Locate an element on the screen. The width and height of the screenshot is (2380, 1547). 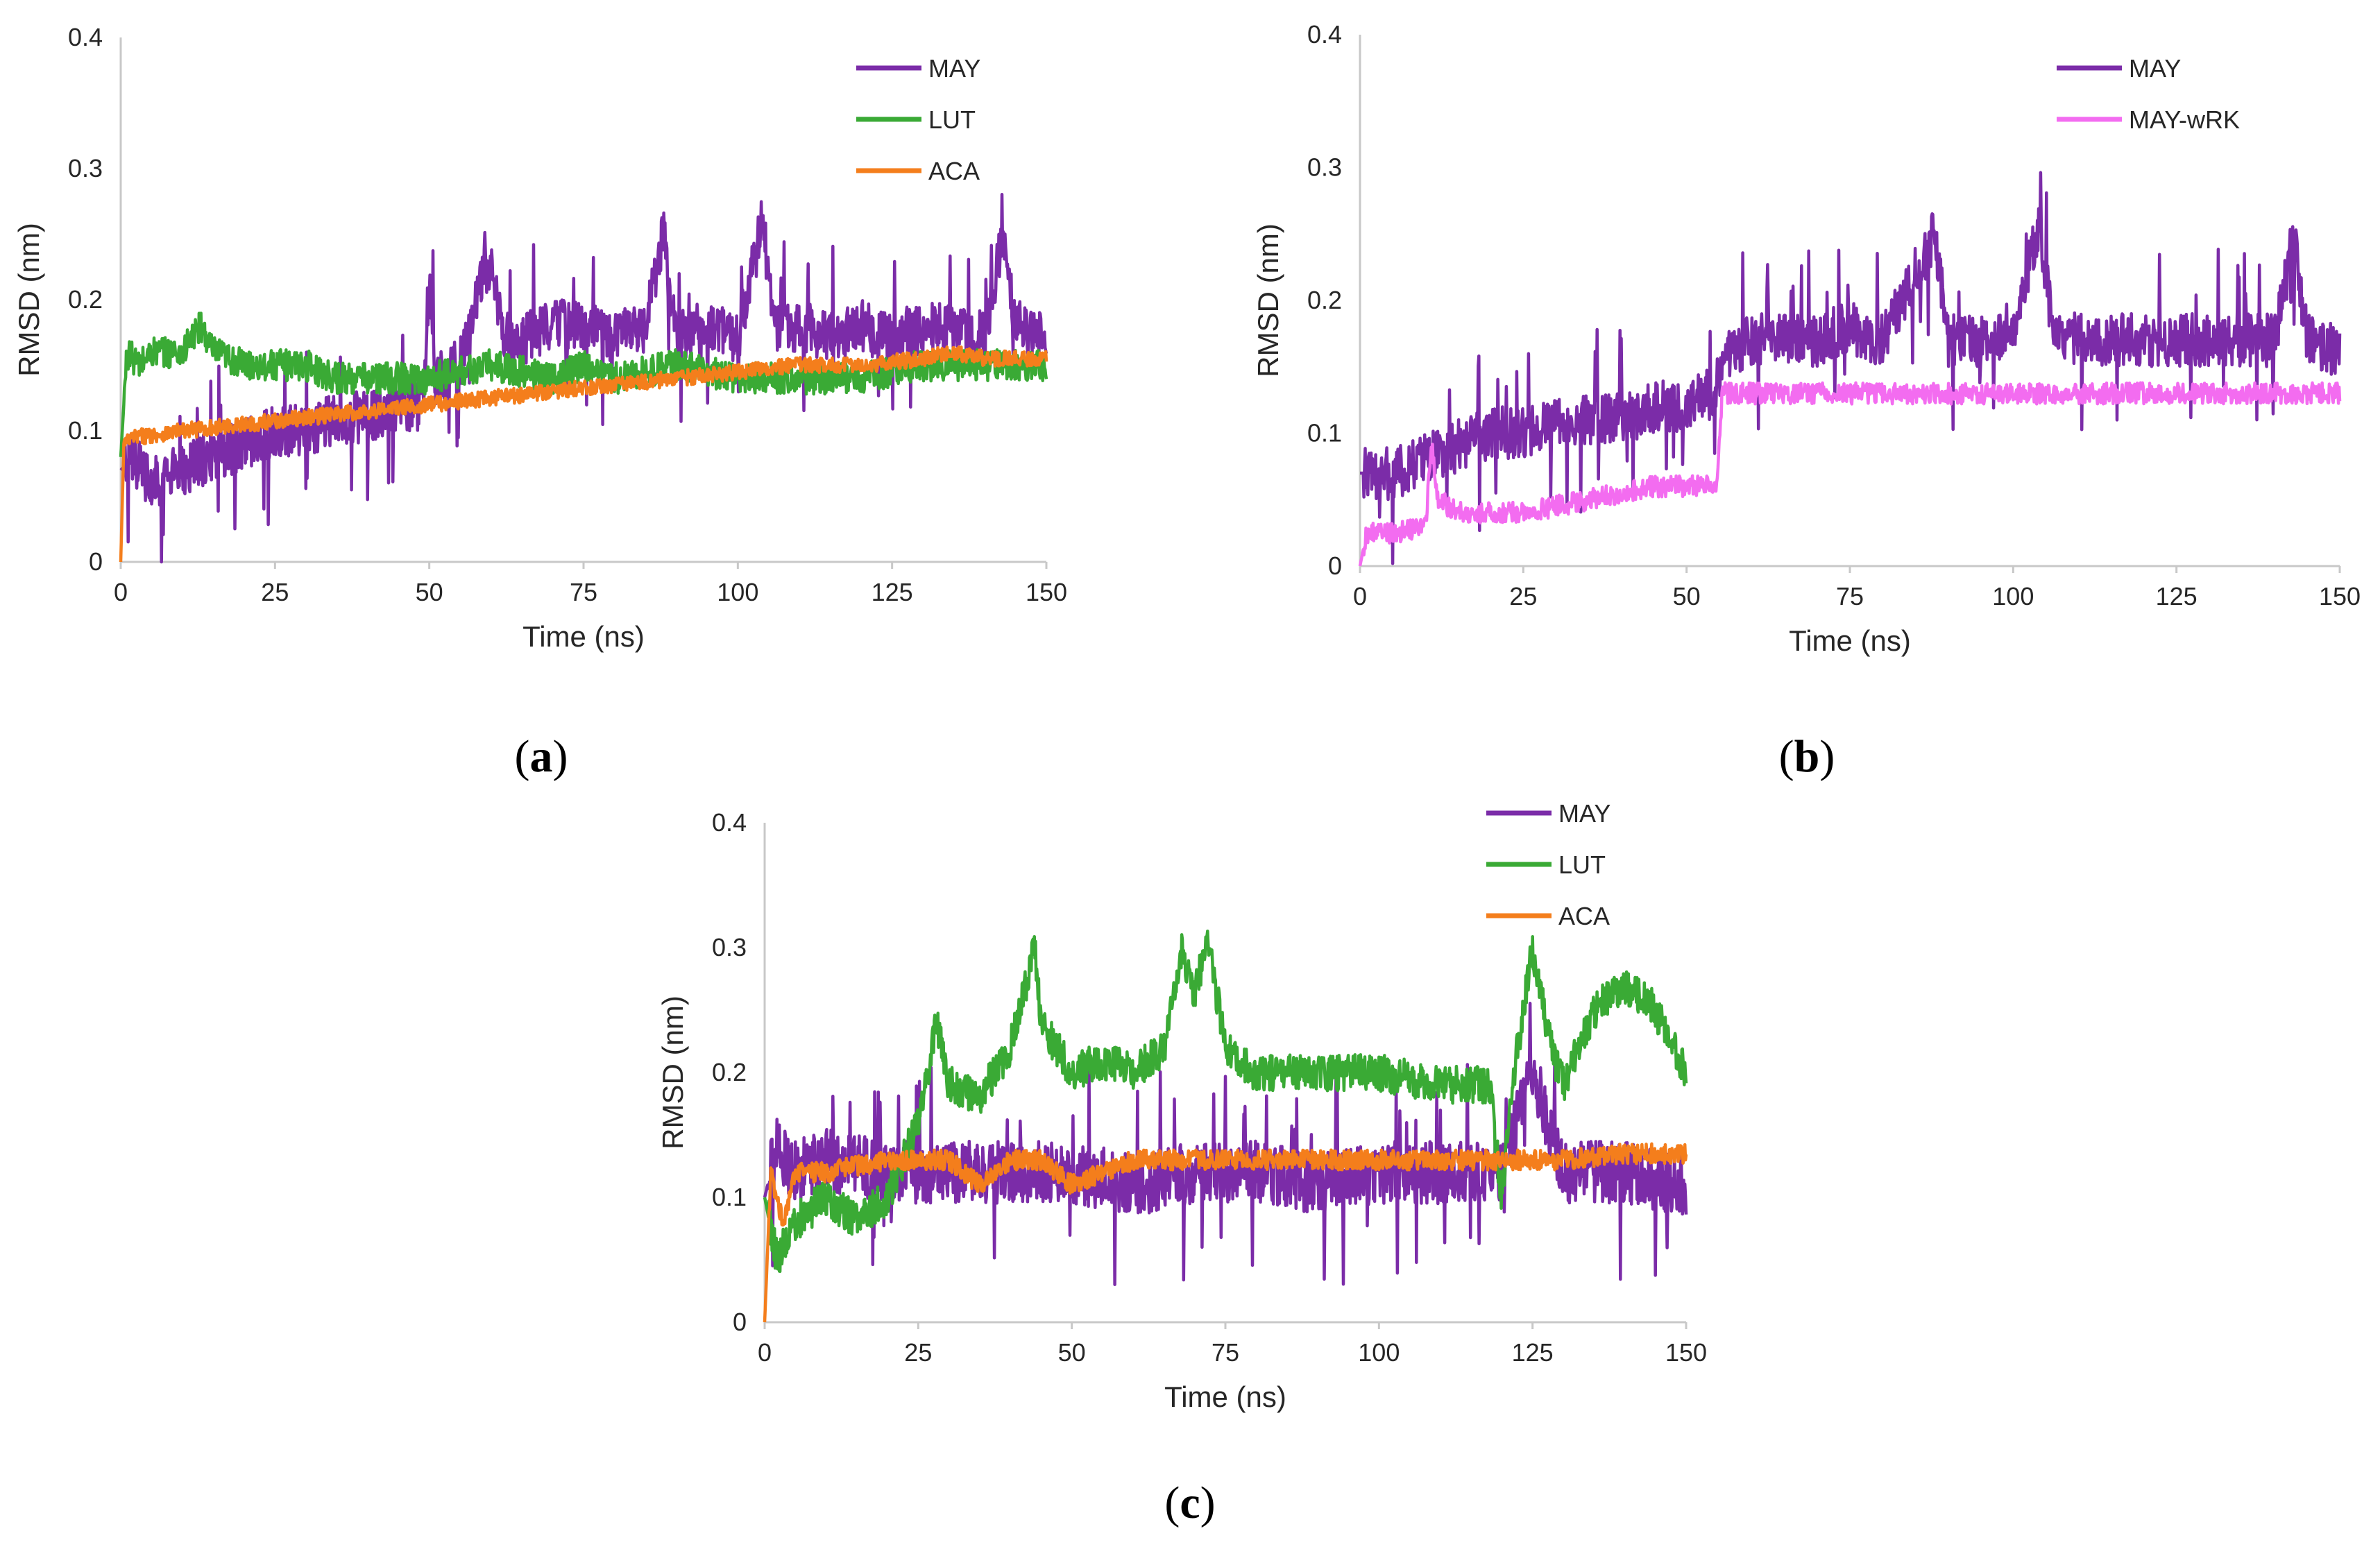
panel-letter: b is located at coordinates (1807, 756).